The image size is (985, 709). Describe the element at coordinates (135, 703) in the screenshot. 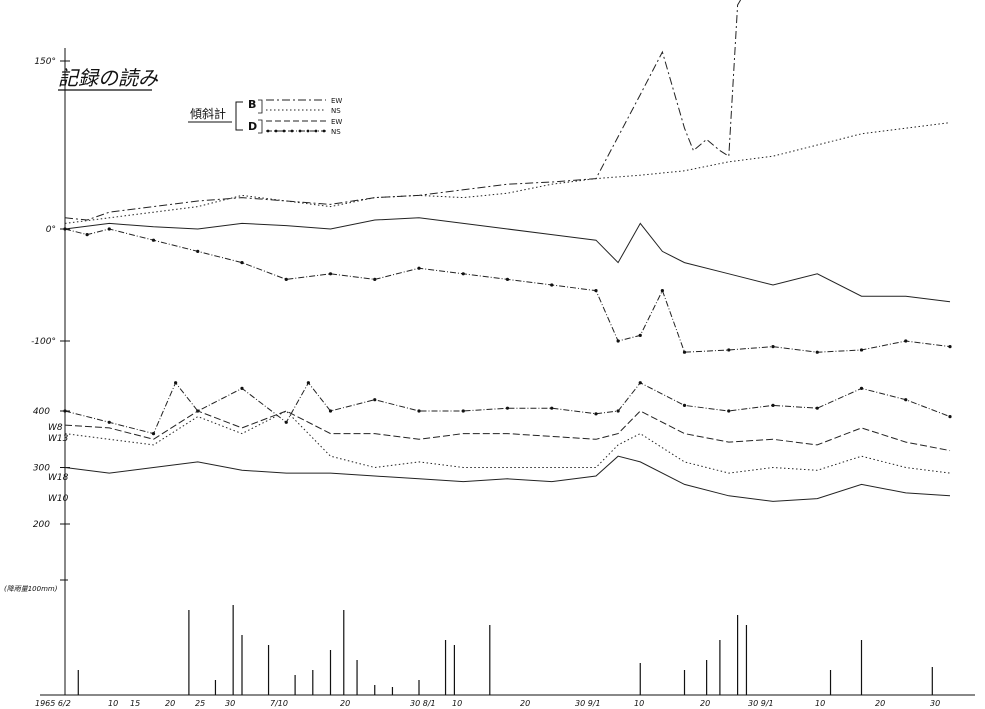

I see `date-label: 15` at that location.